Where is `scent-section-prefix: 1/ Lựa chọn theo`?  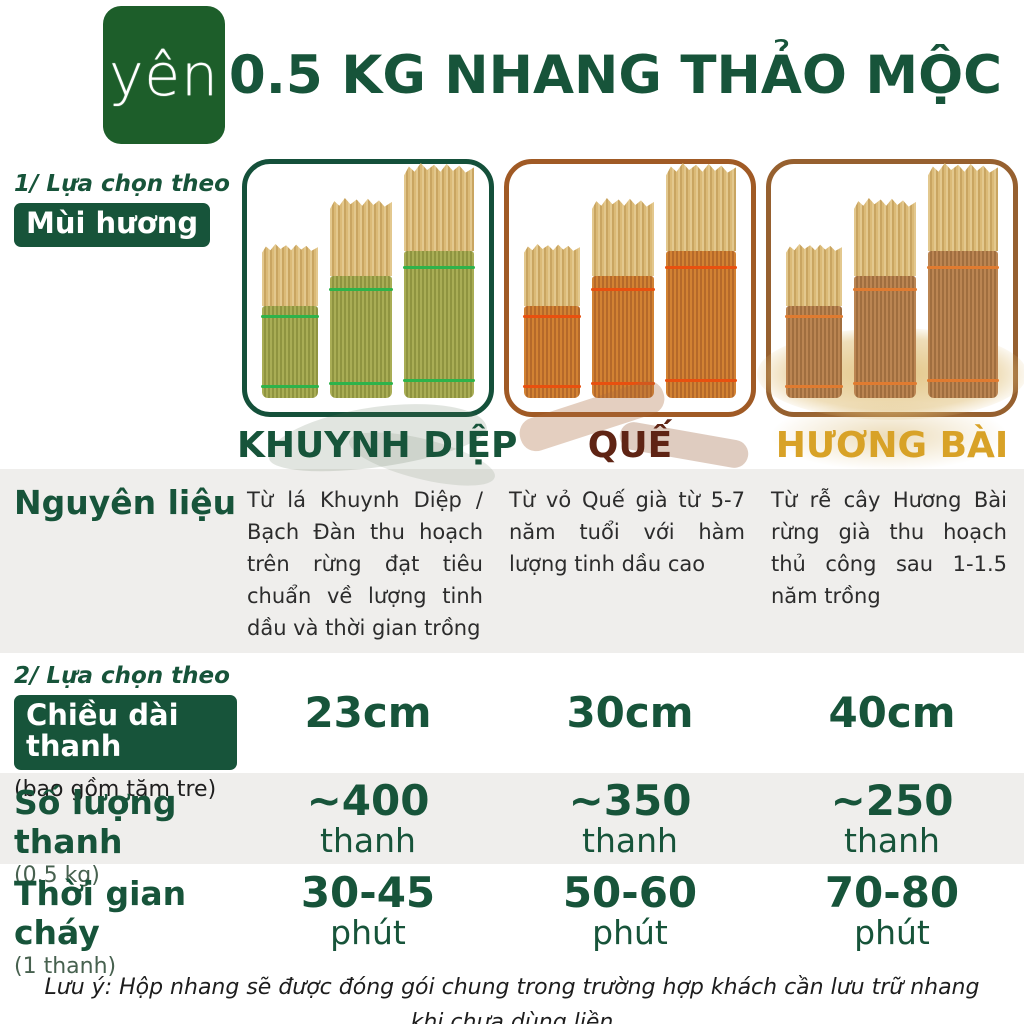 scent-section-prefix: 1/ Lựa chọn theo is located at coordinates (122, 184).